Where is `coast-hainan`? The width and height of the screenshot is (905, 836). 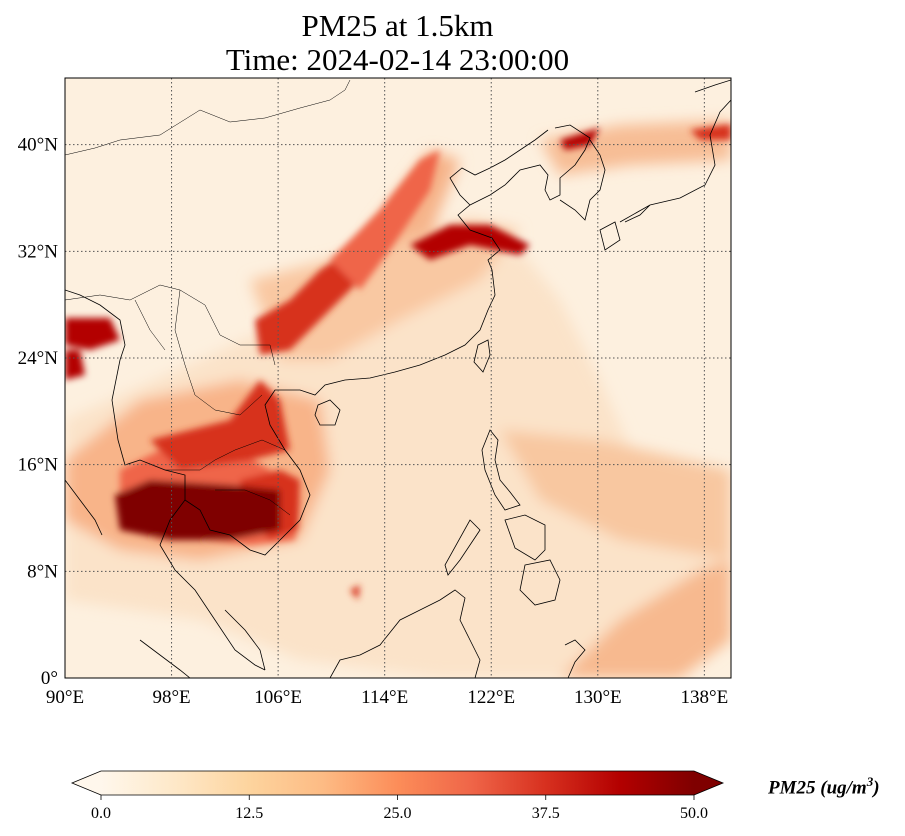 coast-hainan is located at coordinates (327, 412).